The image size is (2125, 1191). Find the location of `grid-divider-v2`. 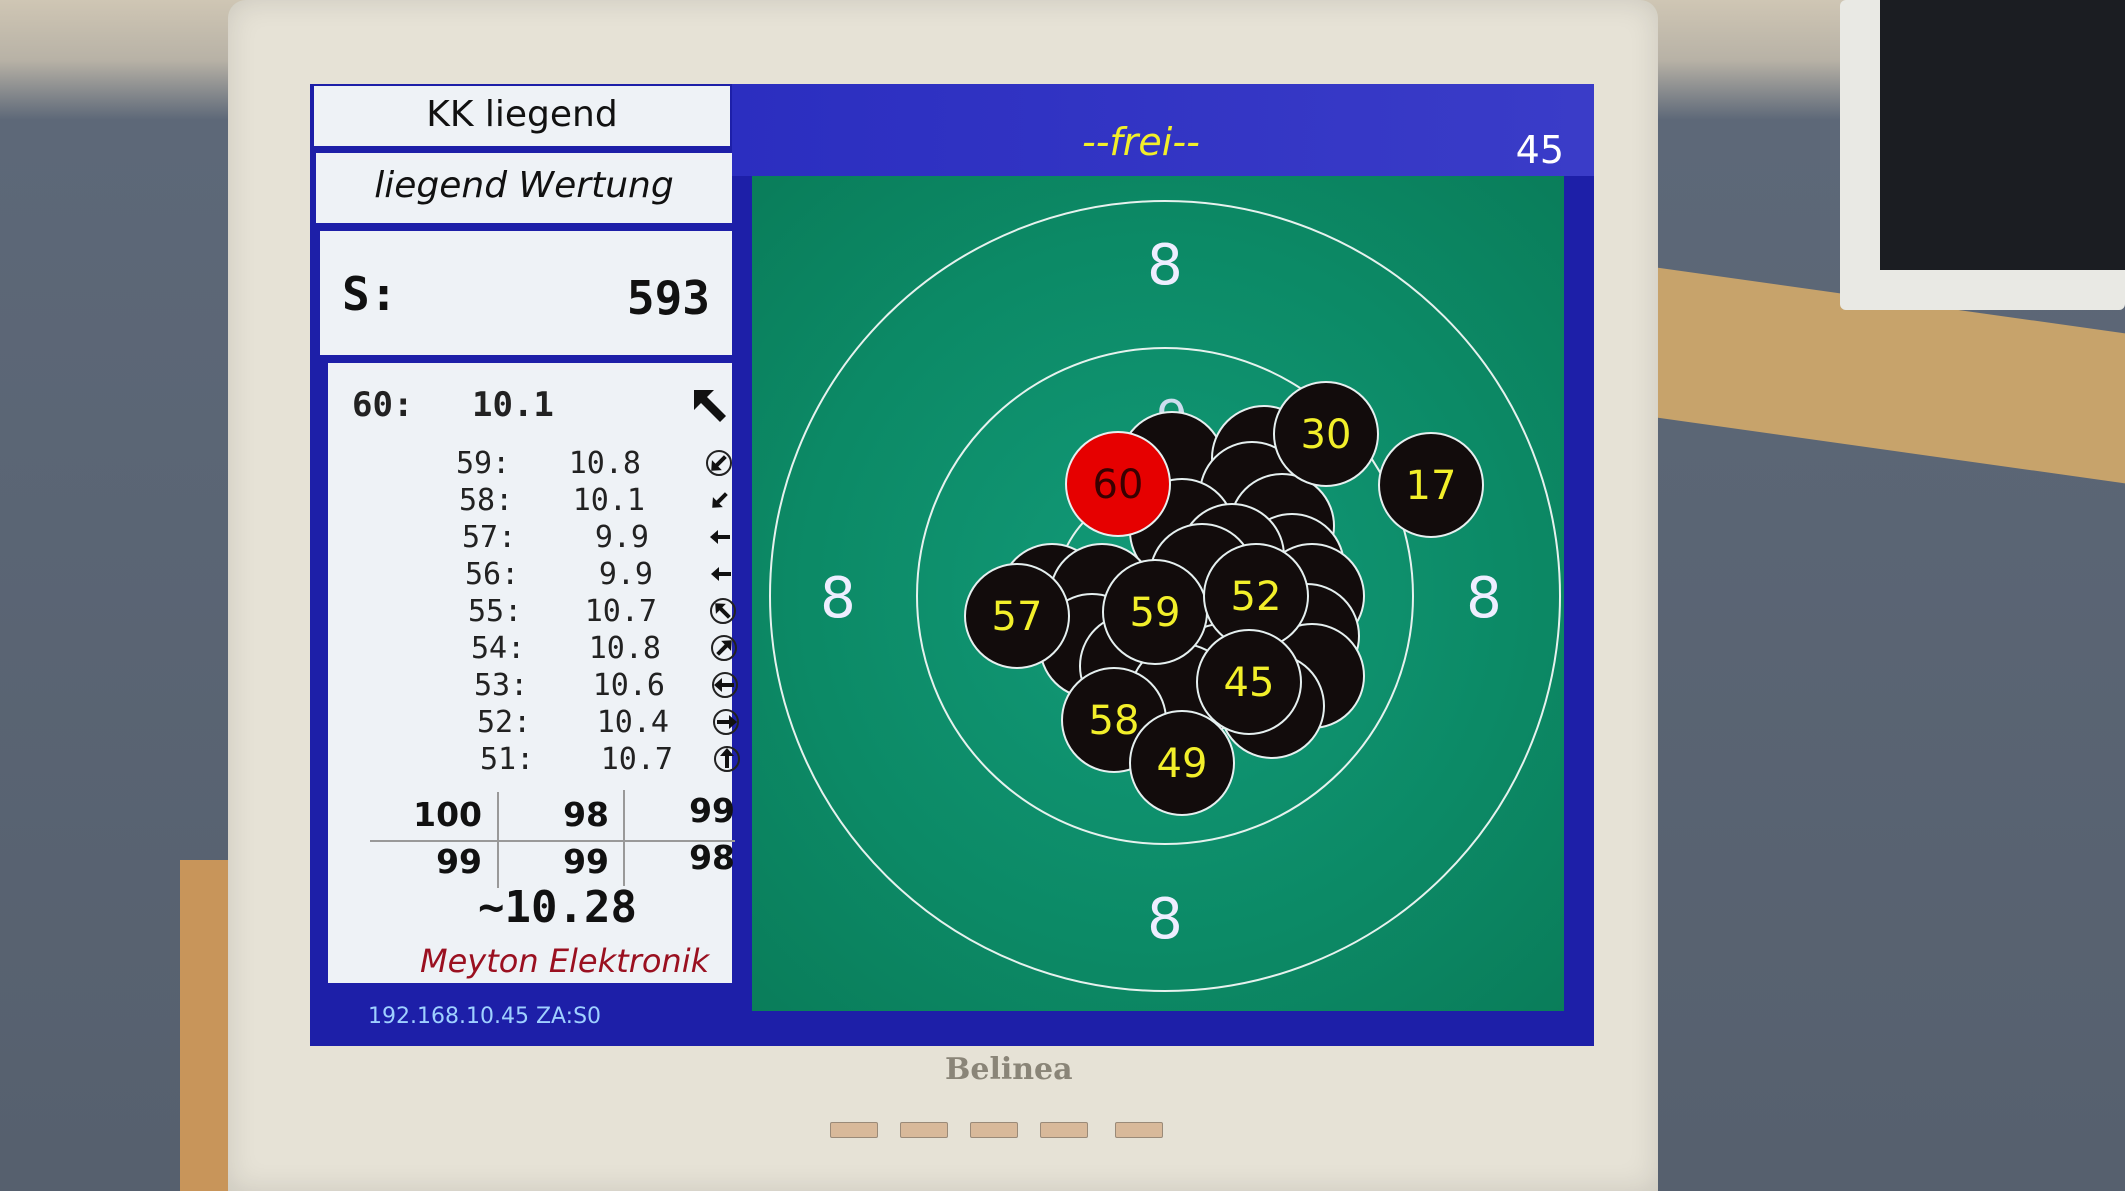

grid-divider-v2 is located at coordinates (624, 838).